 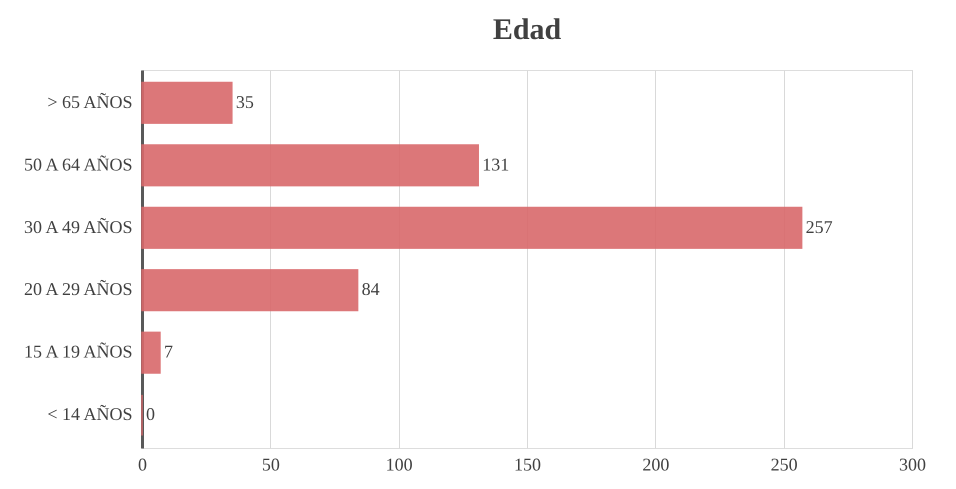 What do you see at coordinates (371, 289) in the screenshot?
I see `data-label: 84` at bounding box center [371, 289].